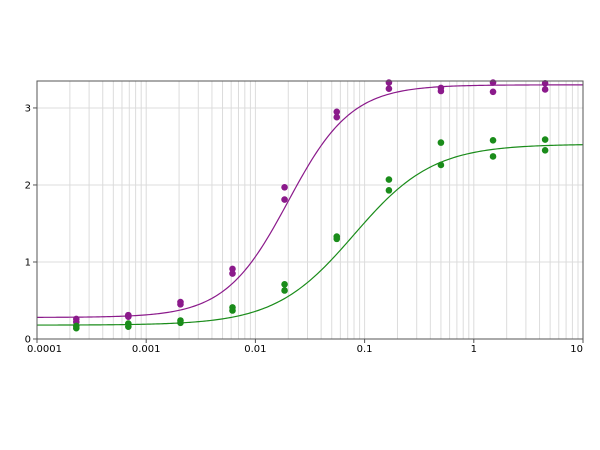 Image resolution: width=600 pixels, height=450 pixels. Describe the element at coordinates (28, 185) in the screenshot. I see `y-tick-label: 2` at that location.